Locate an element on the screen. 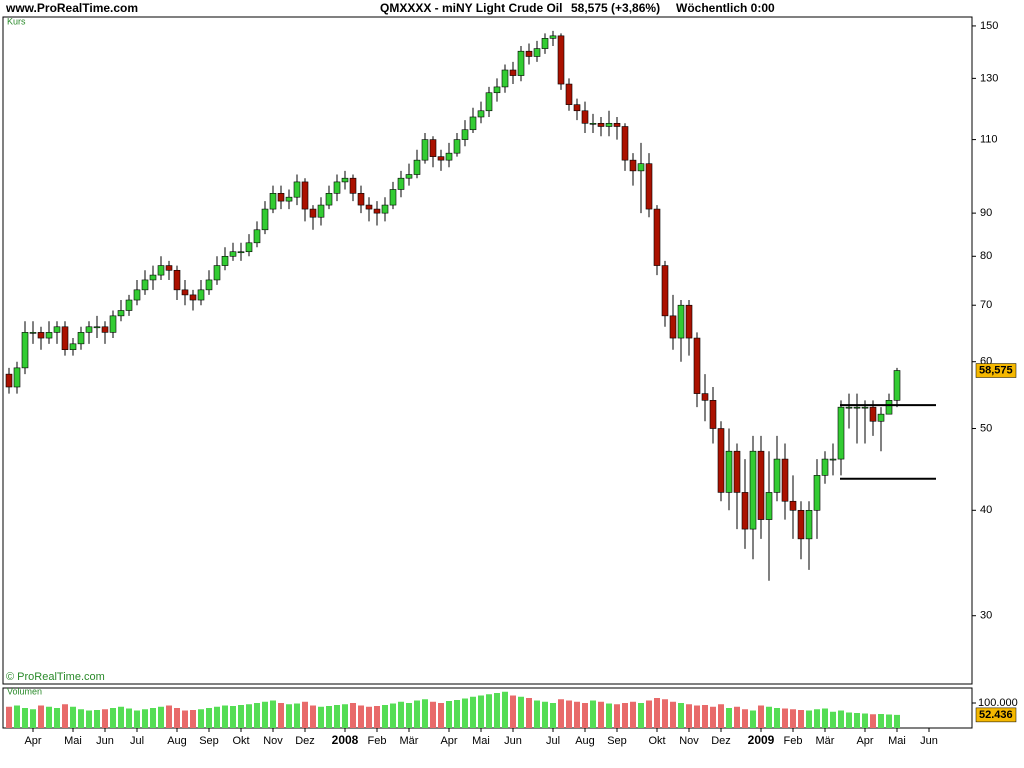  x-tick-label: Apr is located at coordinates (448, 741).